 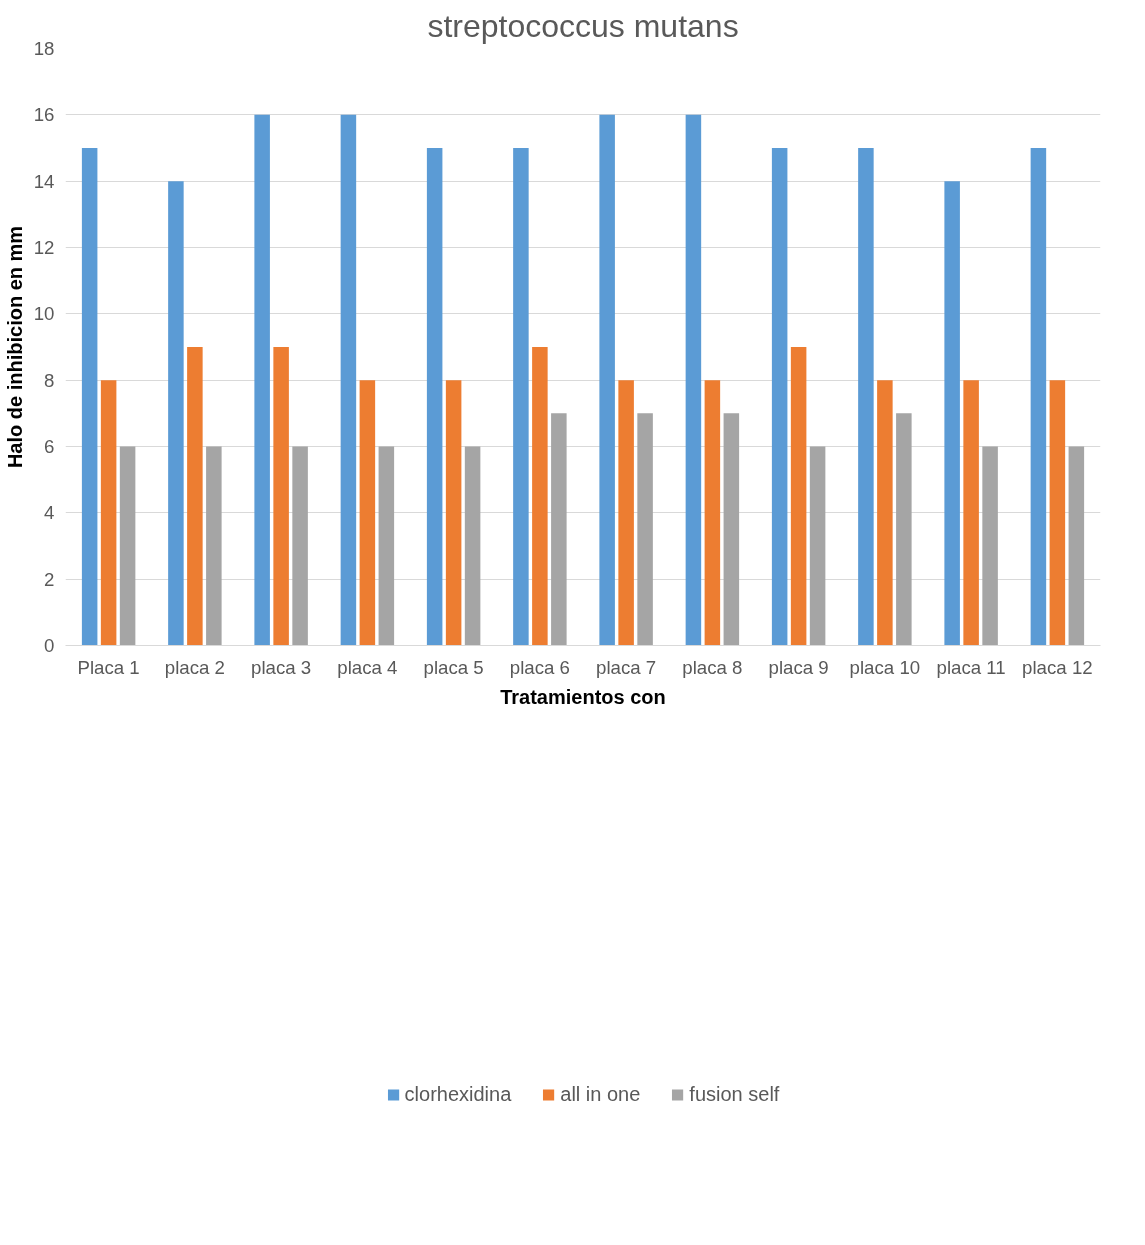 What do you see at coordinates (458, 1094) in the screenshot?
I see `legend-label: clorhexidina` at bounding box center [458, 1094].